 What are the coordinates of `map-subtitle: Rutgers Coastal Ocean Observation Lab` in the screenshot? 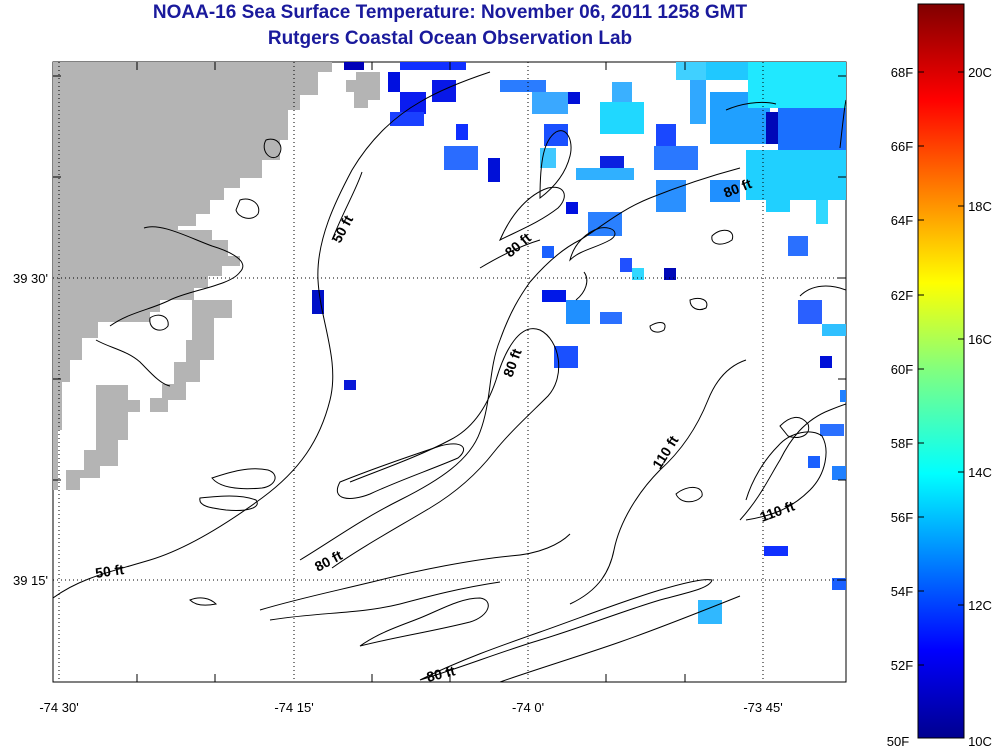 It's located at (450, 38).